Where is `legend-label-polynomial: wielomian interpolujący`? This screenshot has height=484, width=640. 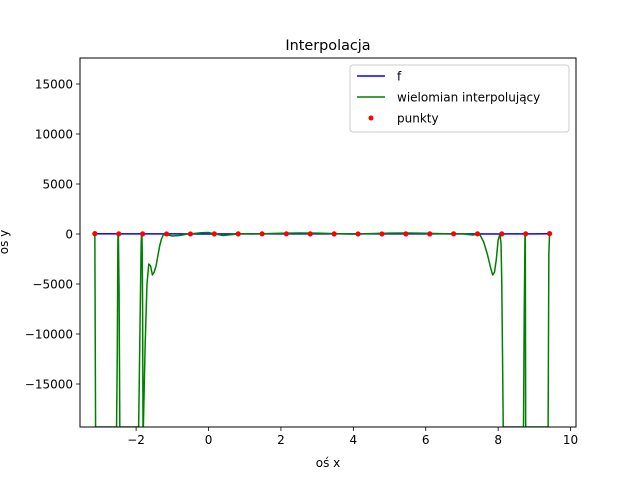
legend-label-polynomial: wielomian interpolujący is located at coordinates (468, 98).